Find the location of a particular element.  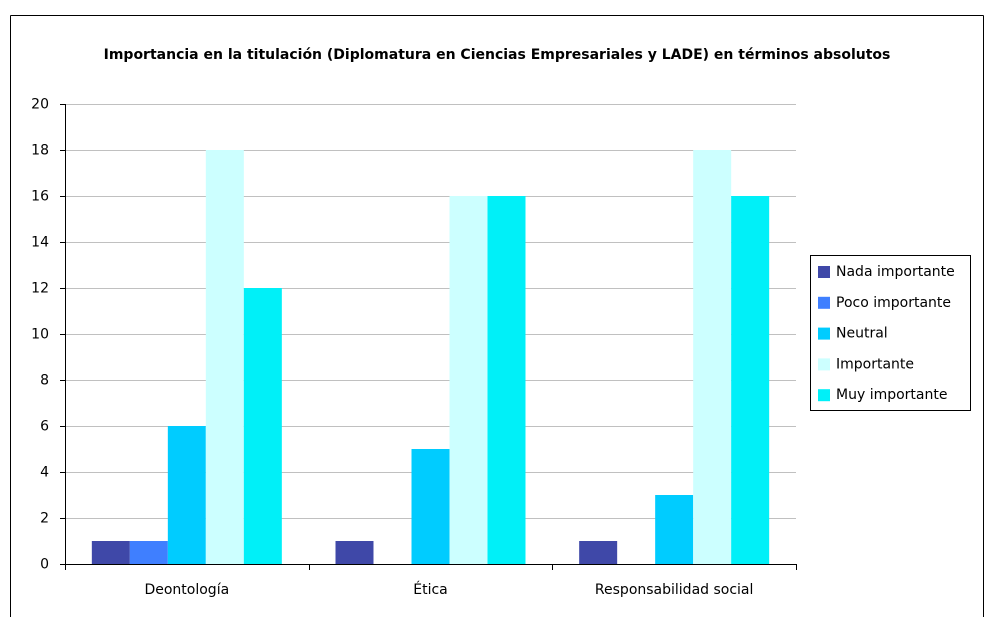

y-tick-label: 2 is located at coordinates (44, 519).